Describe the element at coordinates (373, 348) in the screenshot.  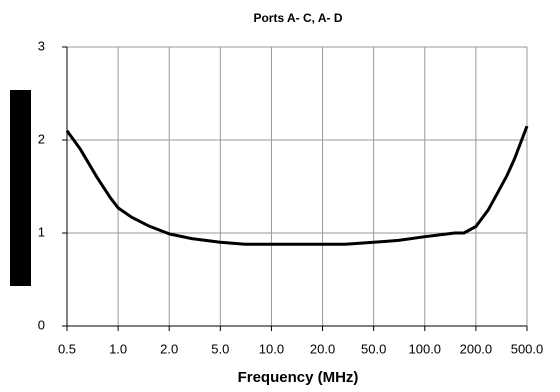
I see `x-tick-label: 50.0` at that location.